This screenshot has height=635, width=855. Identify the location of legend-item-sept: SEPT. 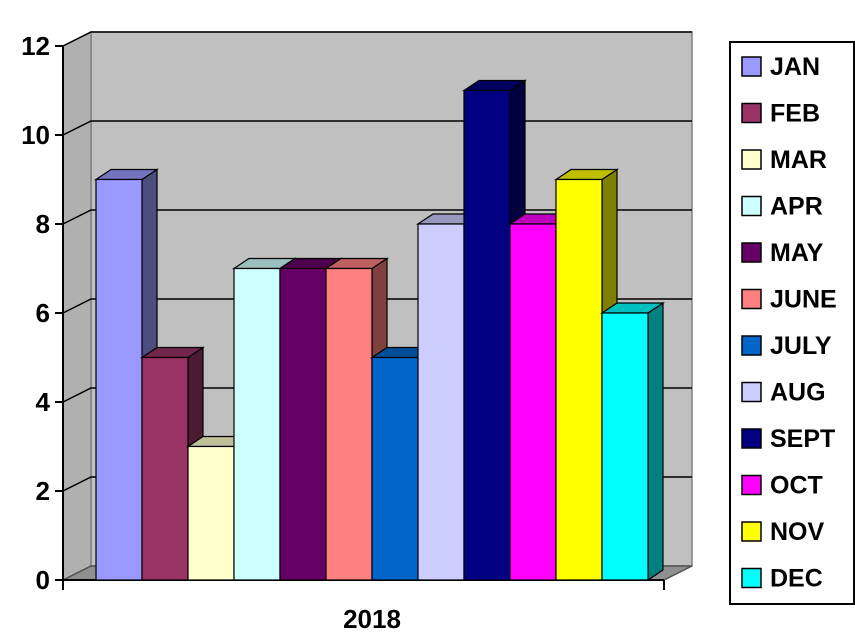
(788, 439).